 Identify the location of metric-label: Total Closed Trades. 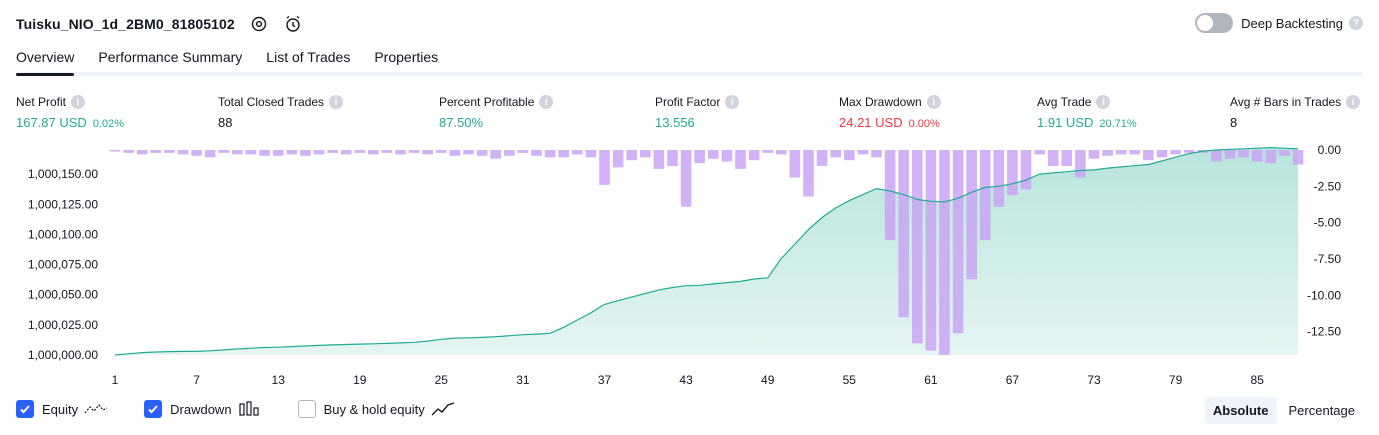
(271, 102).